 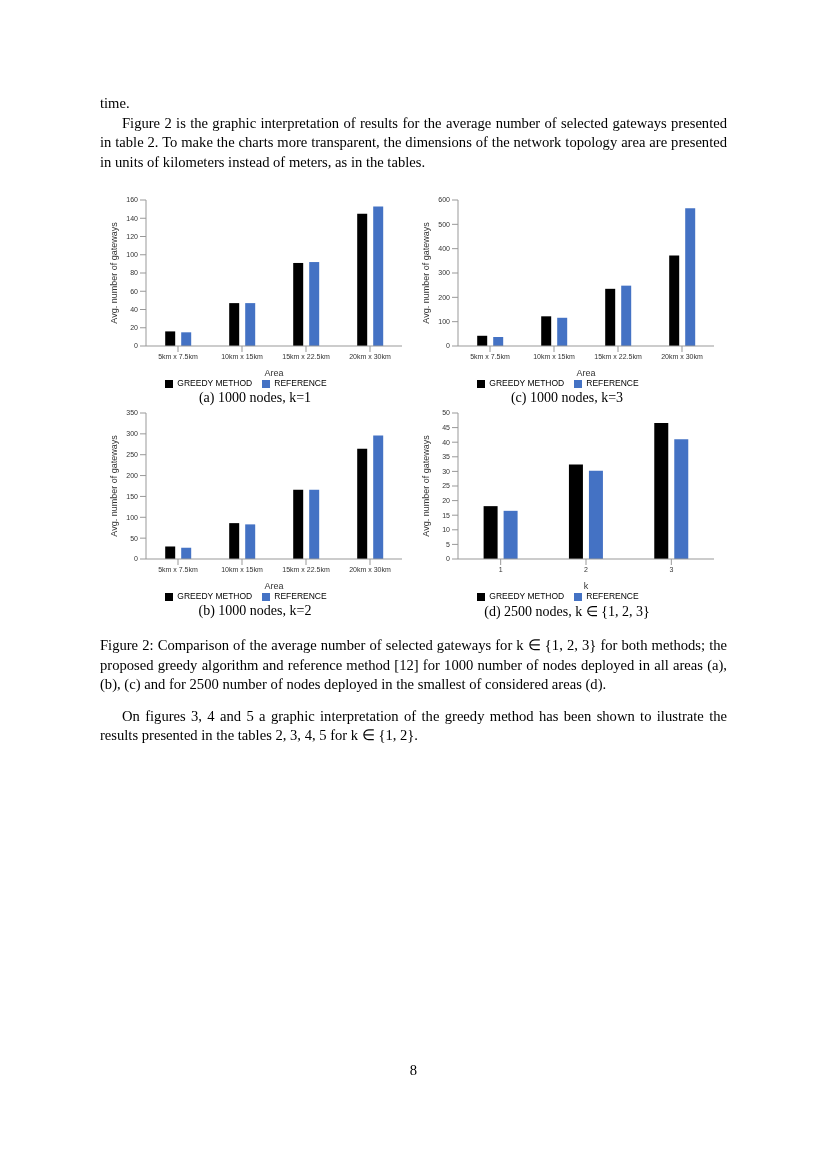 What do you see at coordinates (255, 611) in the screenshot?
I see `text: (b) 1000 nodes, k=2` at bounding box center [255, 611].